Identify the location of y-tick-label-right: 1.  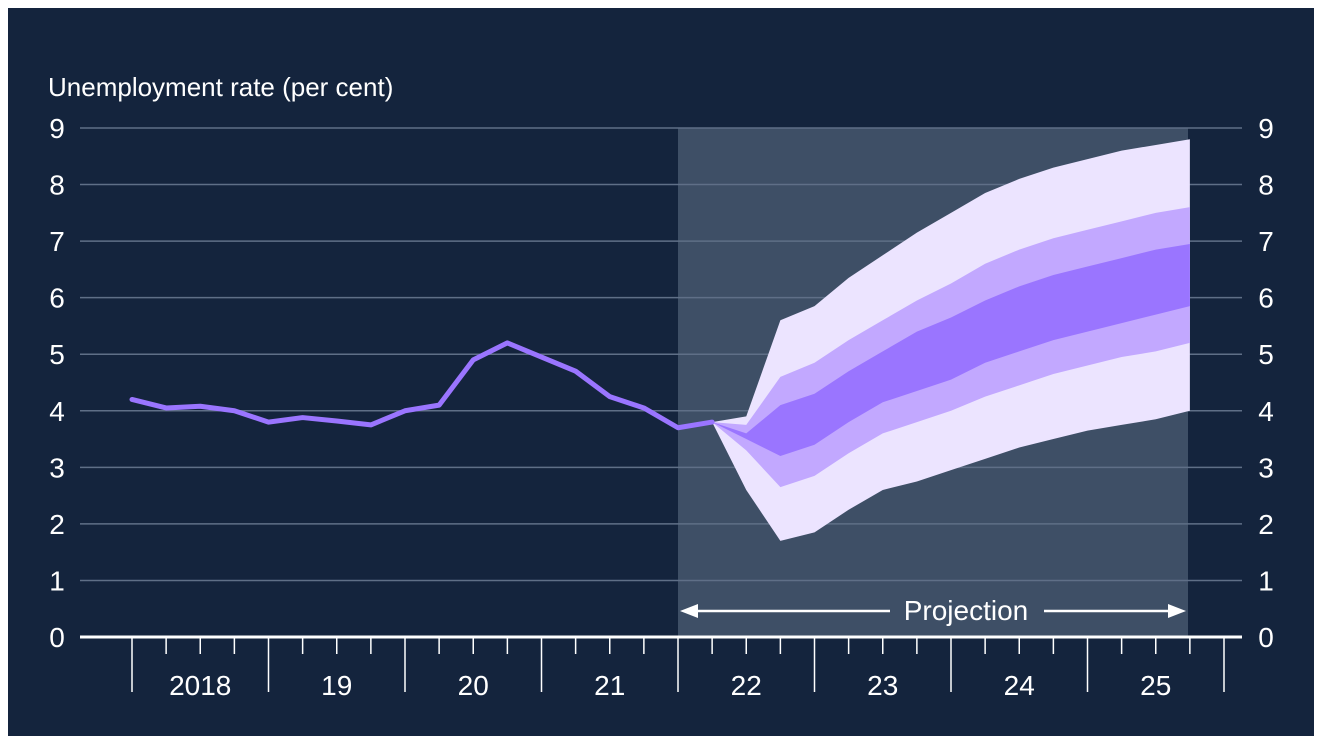
(1266, 580).